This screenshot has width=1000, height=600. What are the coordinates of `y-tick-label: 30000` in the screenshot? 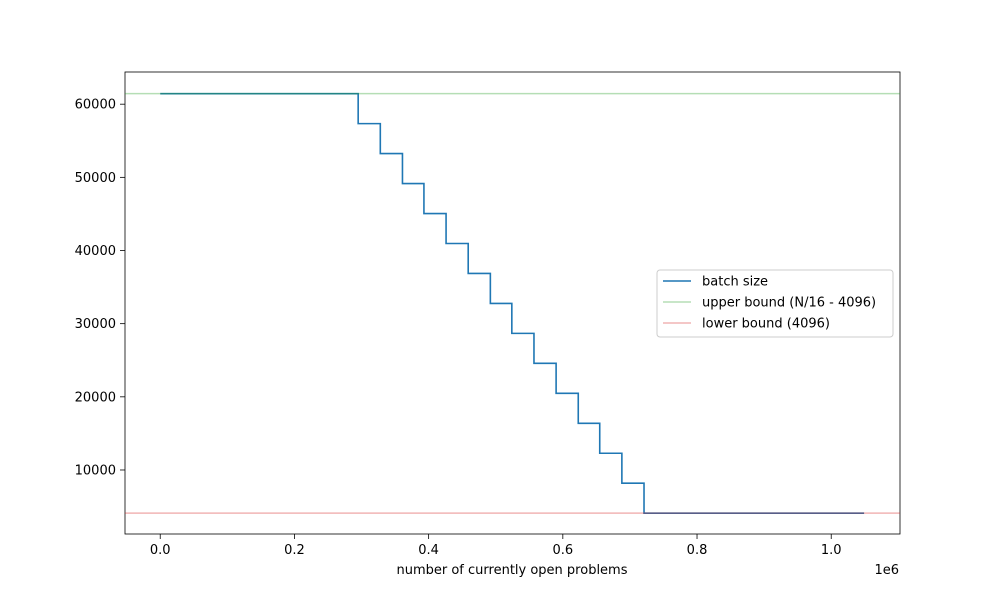 It's located at (95, 324).